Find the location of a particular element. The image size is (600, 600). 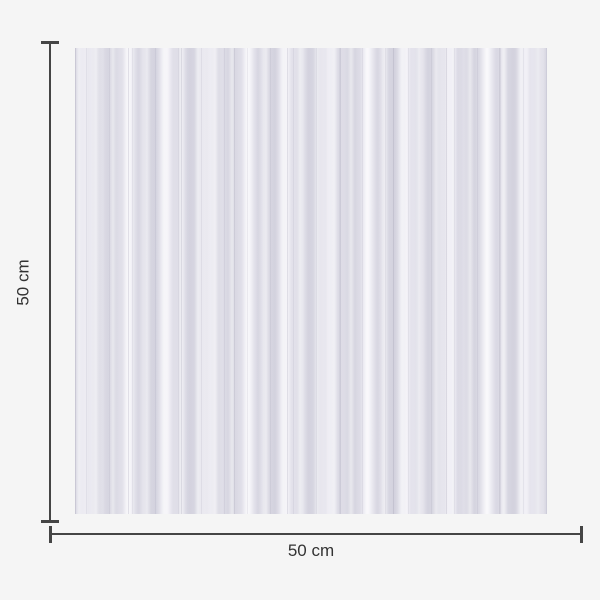

height-dimension-cap-bottom is located at coordinates (50, 521).